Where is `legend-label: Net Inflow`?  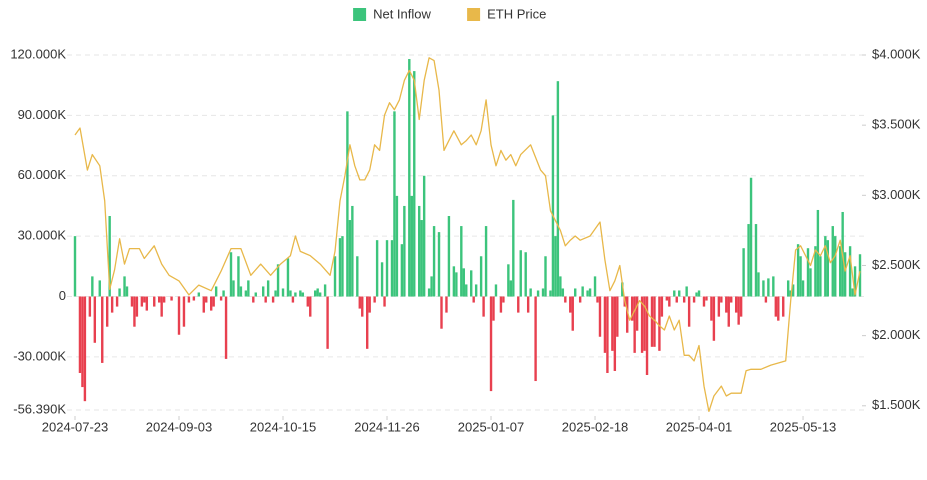
legend-label: Net Inflow is located at coordinates (402, 13).